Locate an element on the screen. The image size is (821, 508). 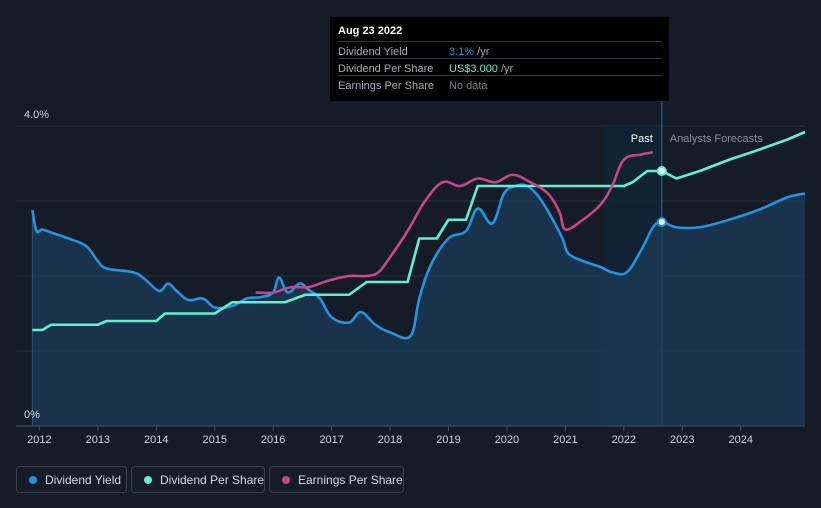
legend-dividend-per-share: Dividend Per Share is located at coordinates (198, 479).